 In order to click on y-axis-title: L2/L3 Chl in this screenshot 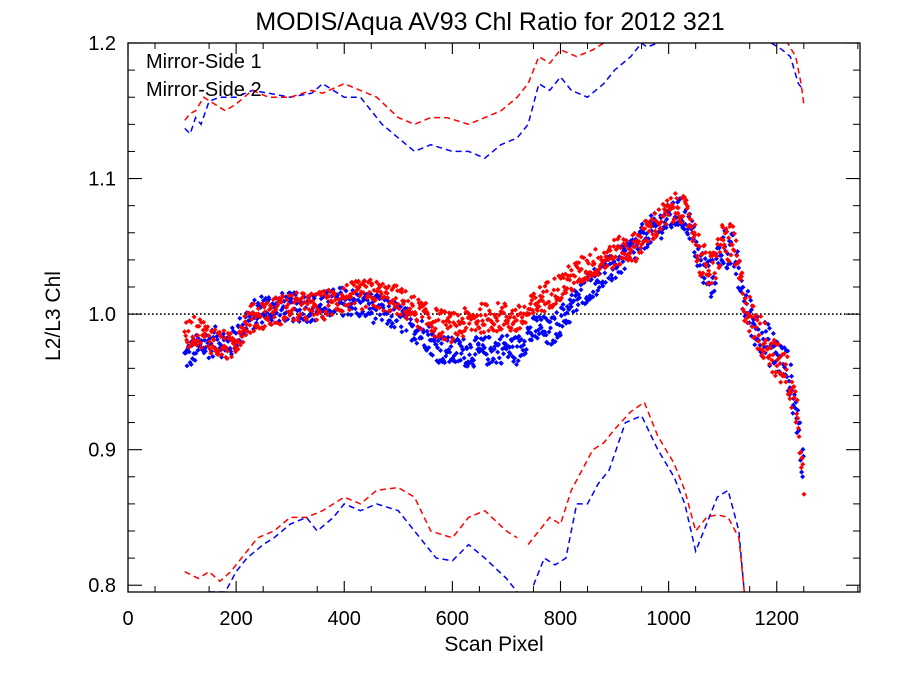, I will do `click(53, 316)`.